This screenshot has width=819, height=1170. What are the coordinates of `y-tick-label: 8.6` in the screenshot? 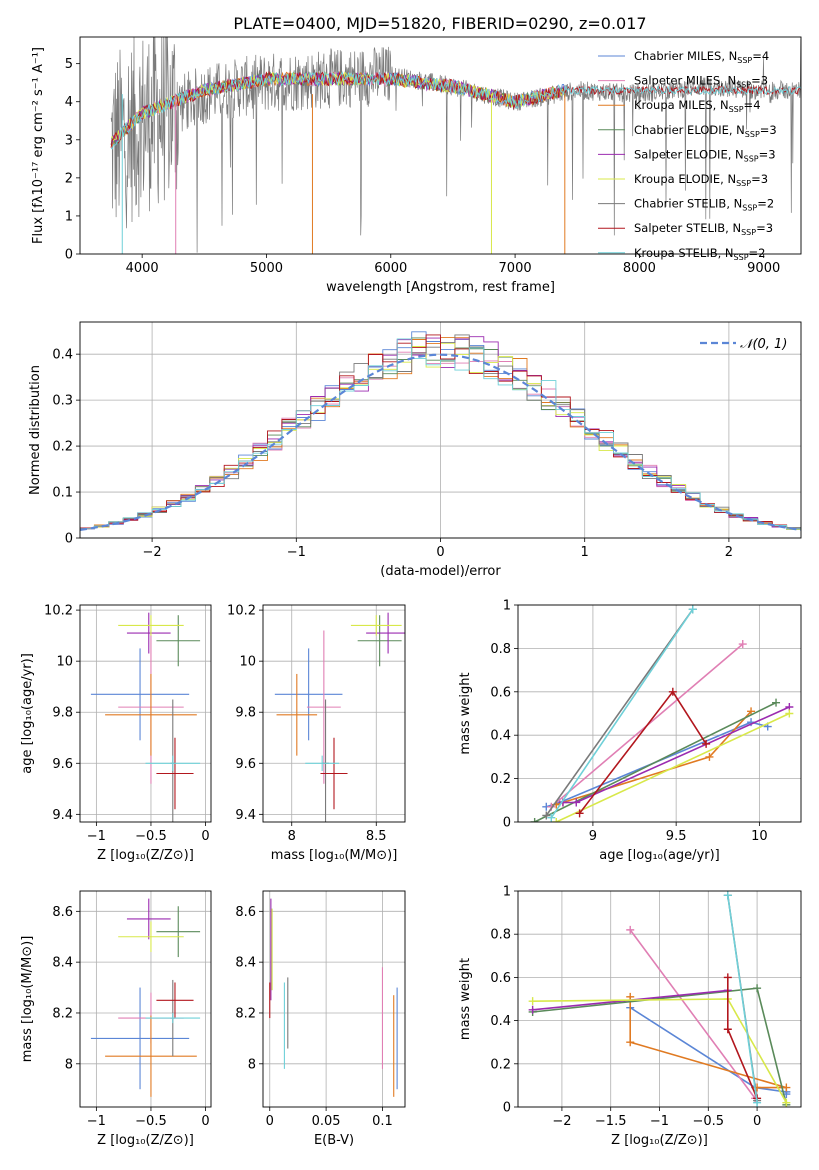 It's located at (245, 912).